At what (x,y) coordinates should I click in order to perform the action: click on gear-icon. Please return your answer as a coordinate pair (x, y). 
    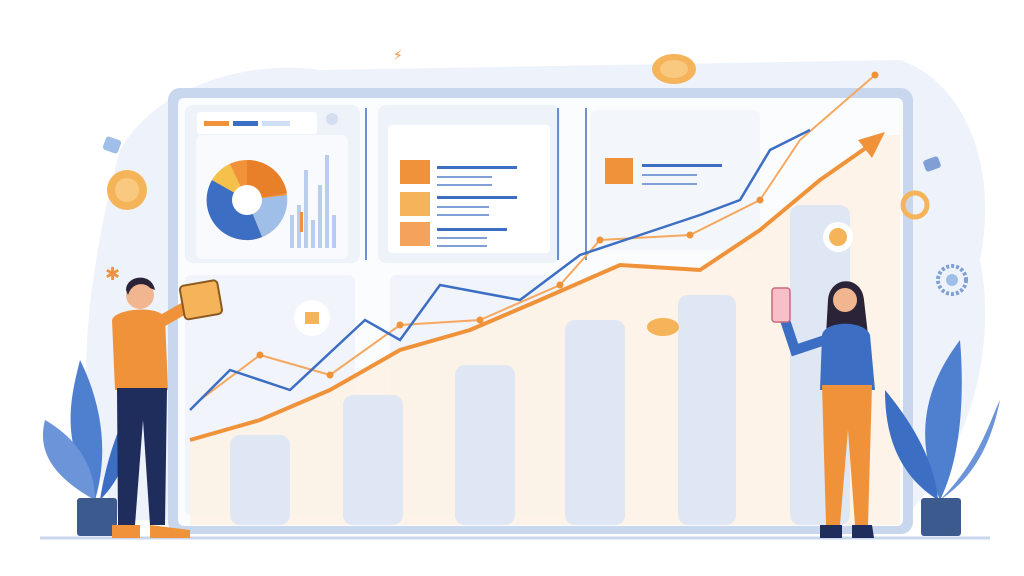
    Looking at the image, I should click on (952, 280).